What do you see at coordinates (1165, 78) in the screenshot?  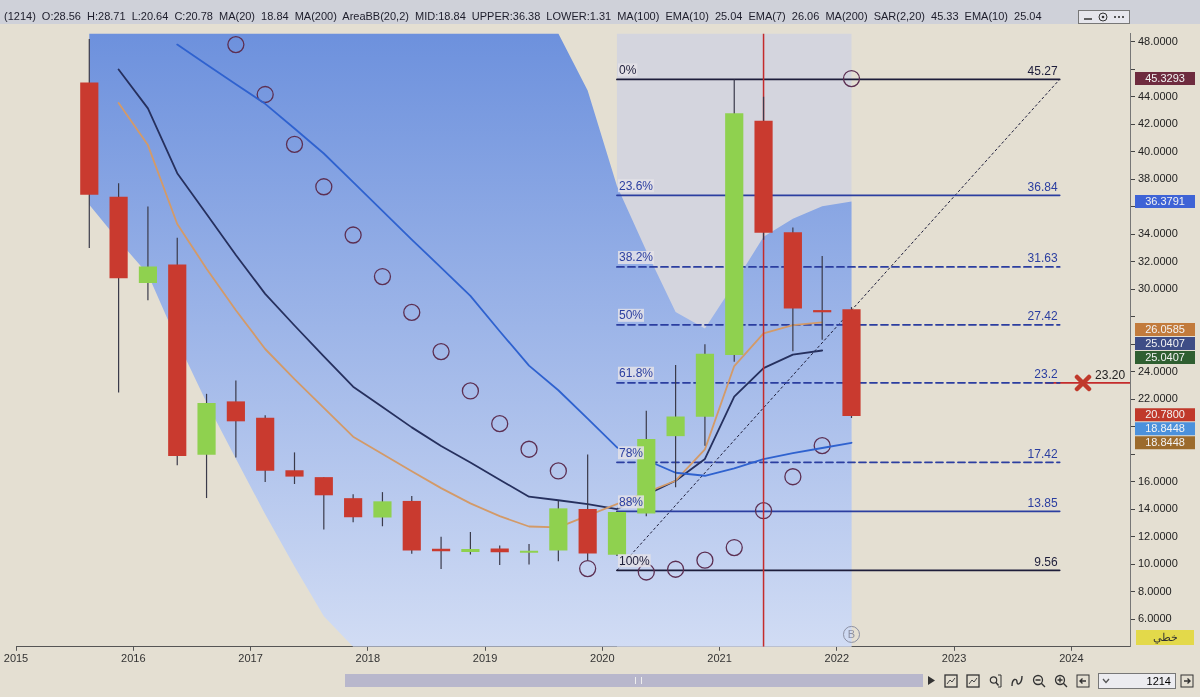 I see `text: 45.3293` at bounding box center [1165, 78].